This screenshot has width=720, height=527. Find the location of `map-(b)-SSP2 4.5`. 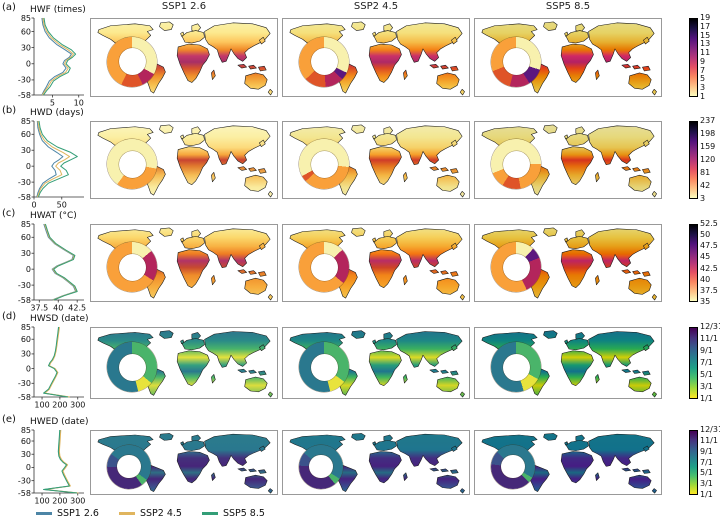

map-(b)-SSP2 4.5 is located at coordinates (376, 160).